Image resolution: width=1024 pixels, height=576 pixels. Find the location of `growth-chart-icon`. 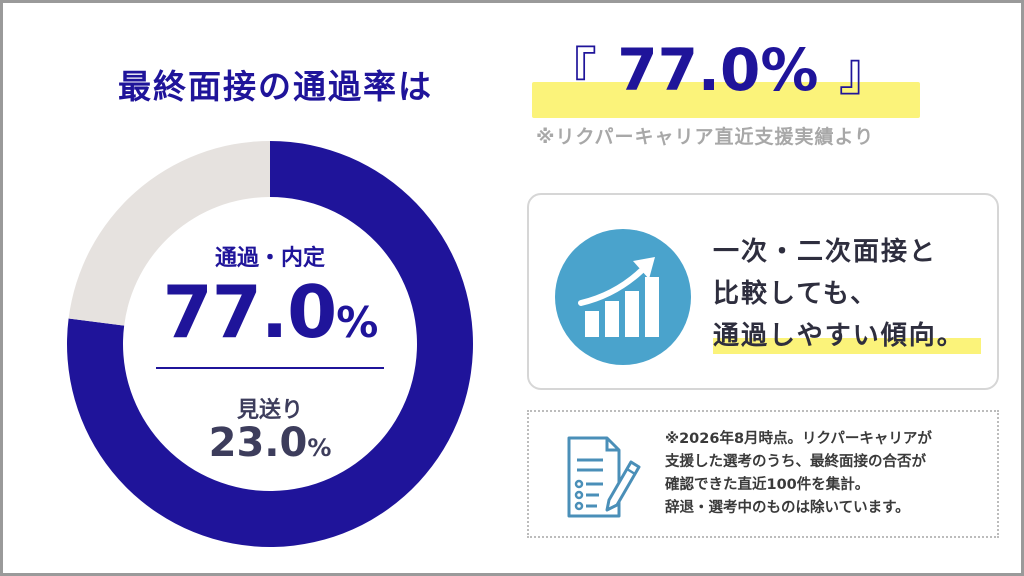

growth-chart-icon is located at coordinates (623, 297).